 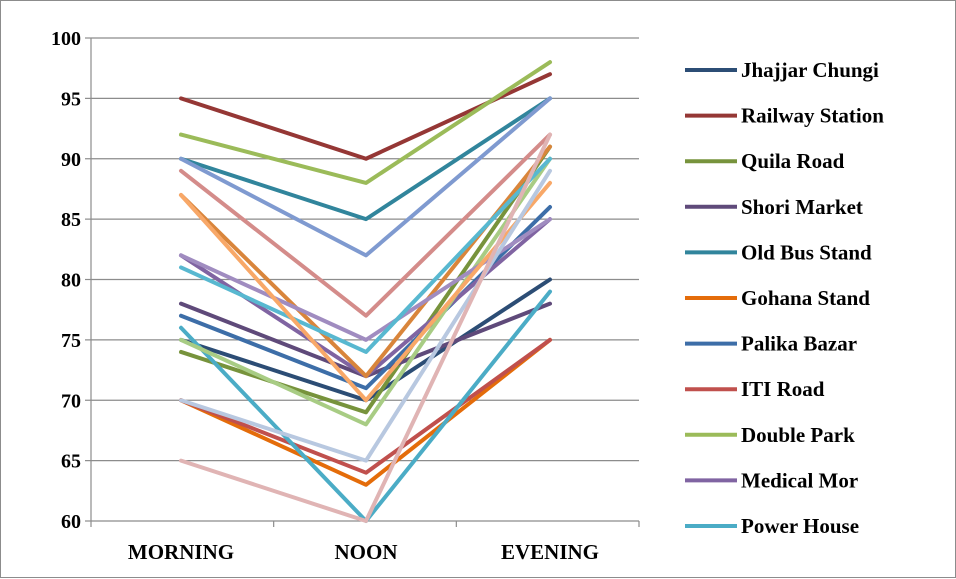 What do you see at coordinates (71, 99) in the screenshot?
I see `y-tick-label: 95` at bounding box center [71, 99].